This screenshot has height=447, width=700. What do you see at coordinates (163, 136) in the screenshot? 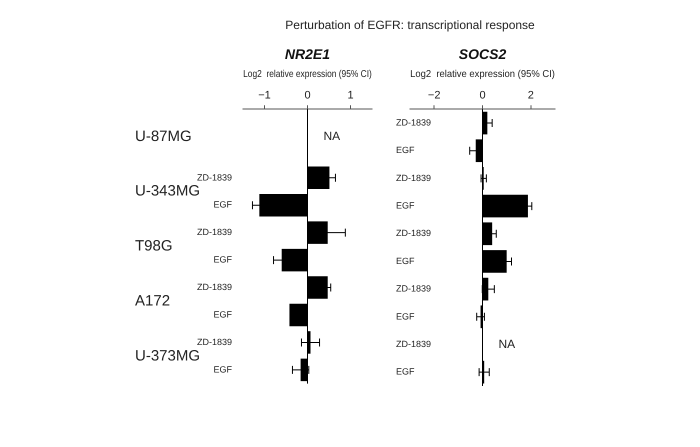
I see `text: U-87MG` at bounding box center [163, 136].